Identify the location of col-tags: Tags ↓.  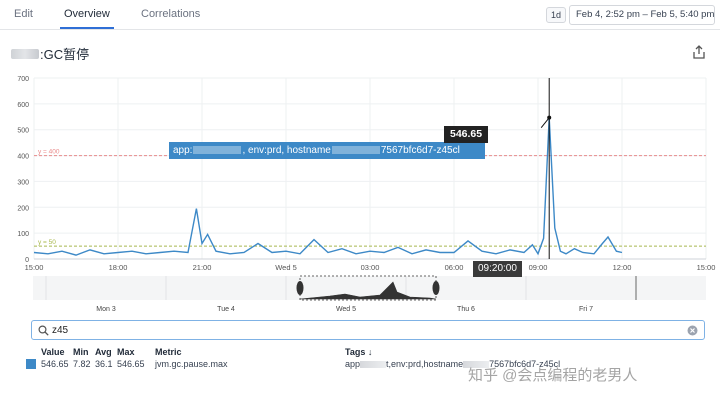
(359, 352).